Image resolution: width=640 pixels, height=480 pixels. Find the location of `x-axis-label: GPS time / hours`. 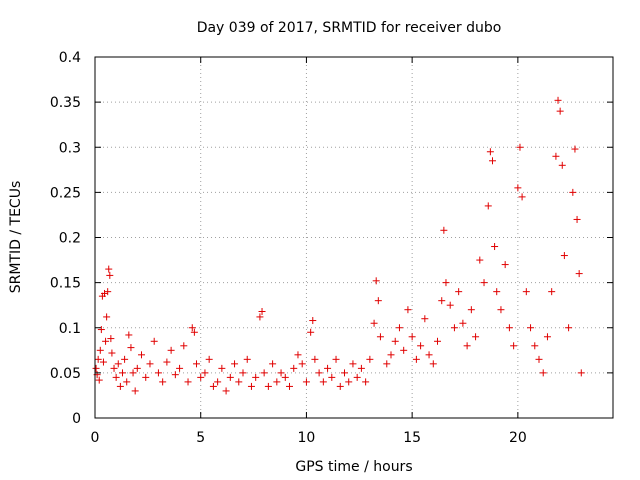

x-axis-label: GPS time / hours is located at coordinates (353, 467).